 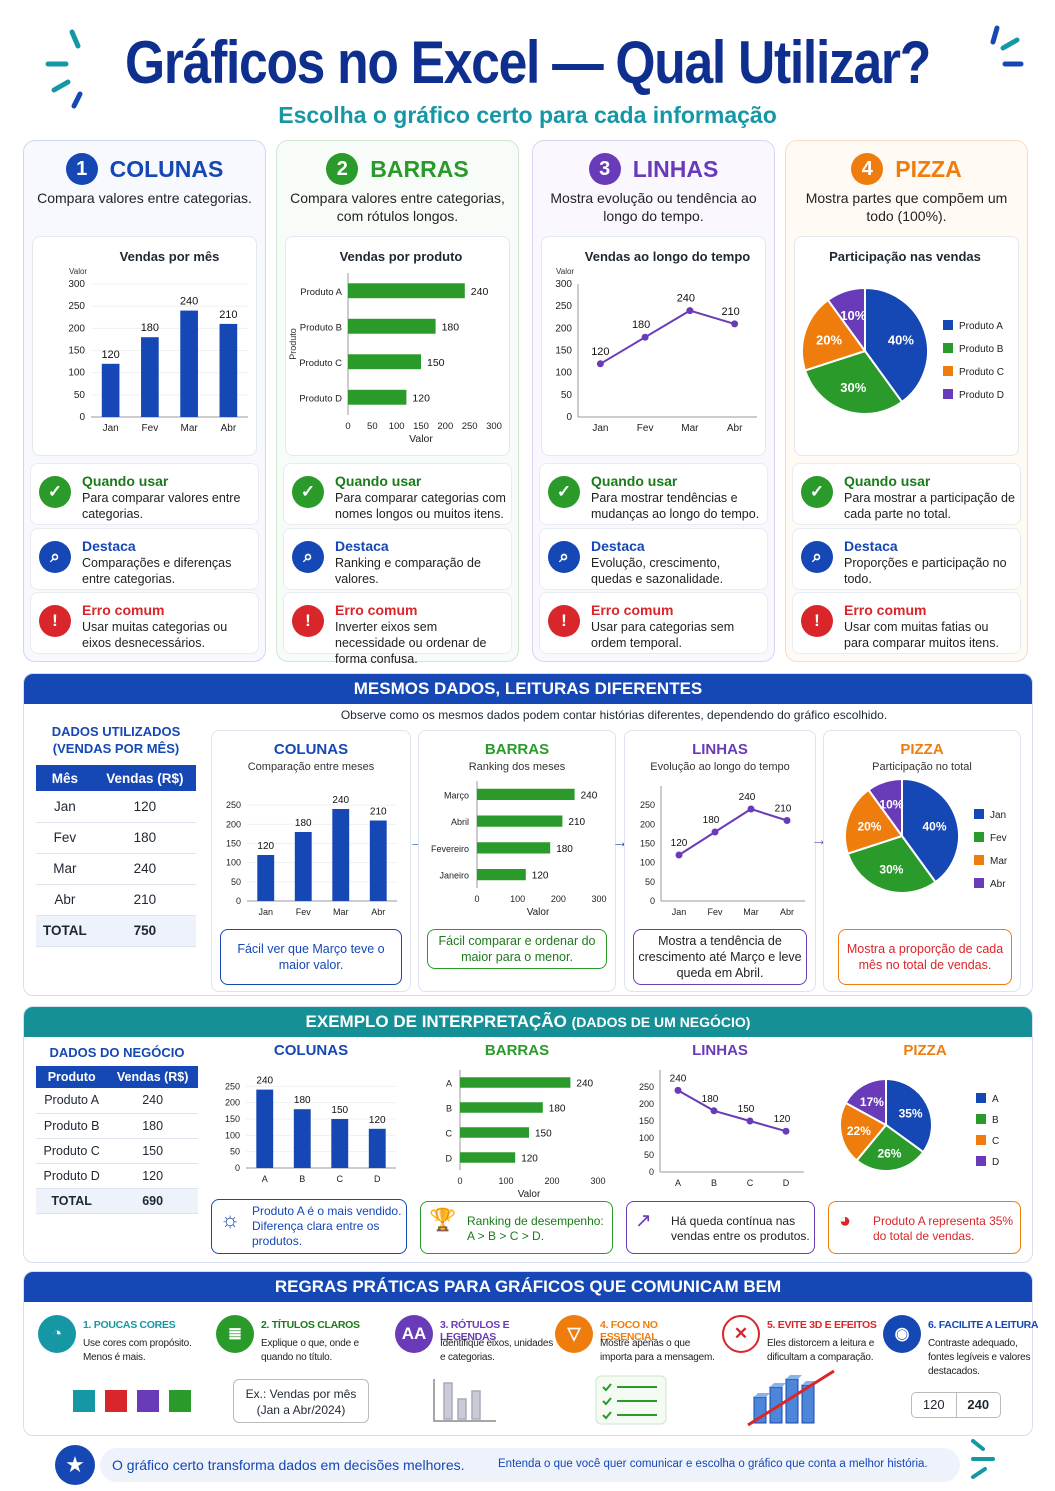 What do you see at coordinates (311, 1115) in the screenshot?
I see `business-colunas: COLUNAS 0 50 100 150 200 250 240 A 180 B 150 C 120 D` at bounding box center [311, 1115].